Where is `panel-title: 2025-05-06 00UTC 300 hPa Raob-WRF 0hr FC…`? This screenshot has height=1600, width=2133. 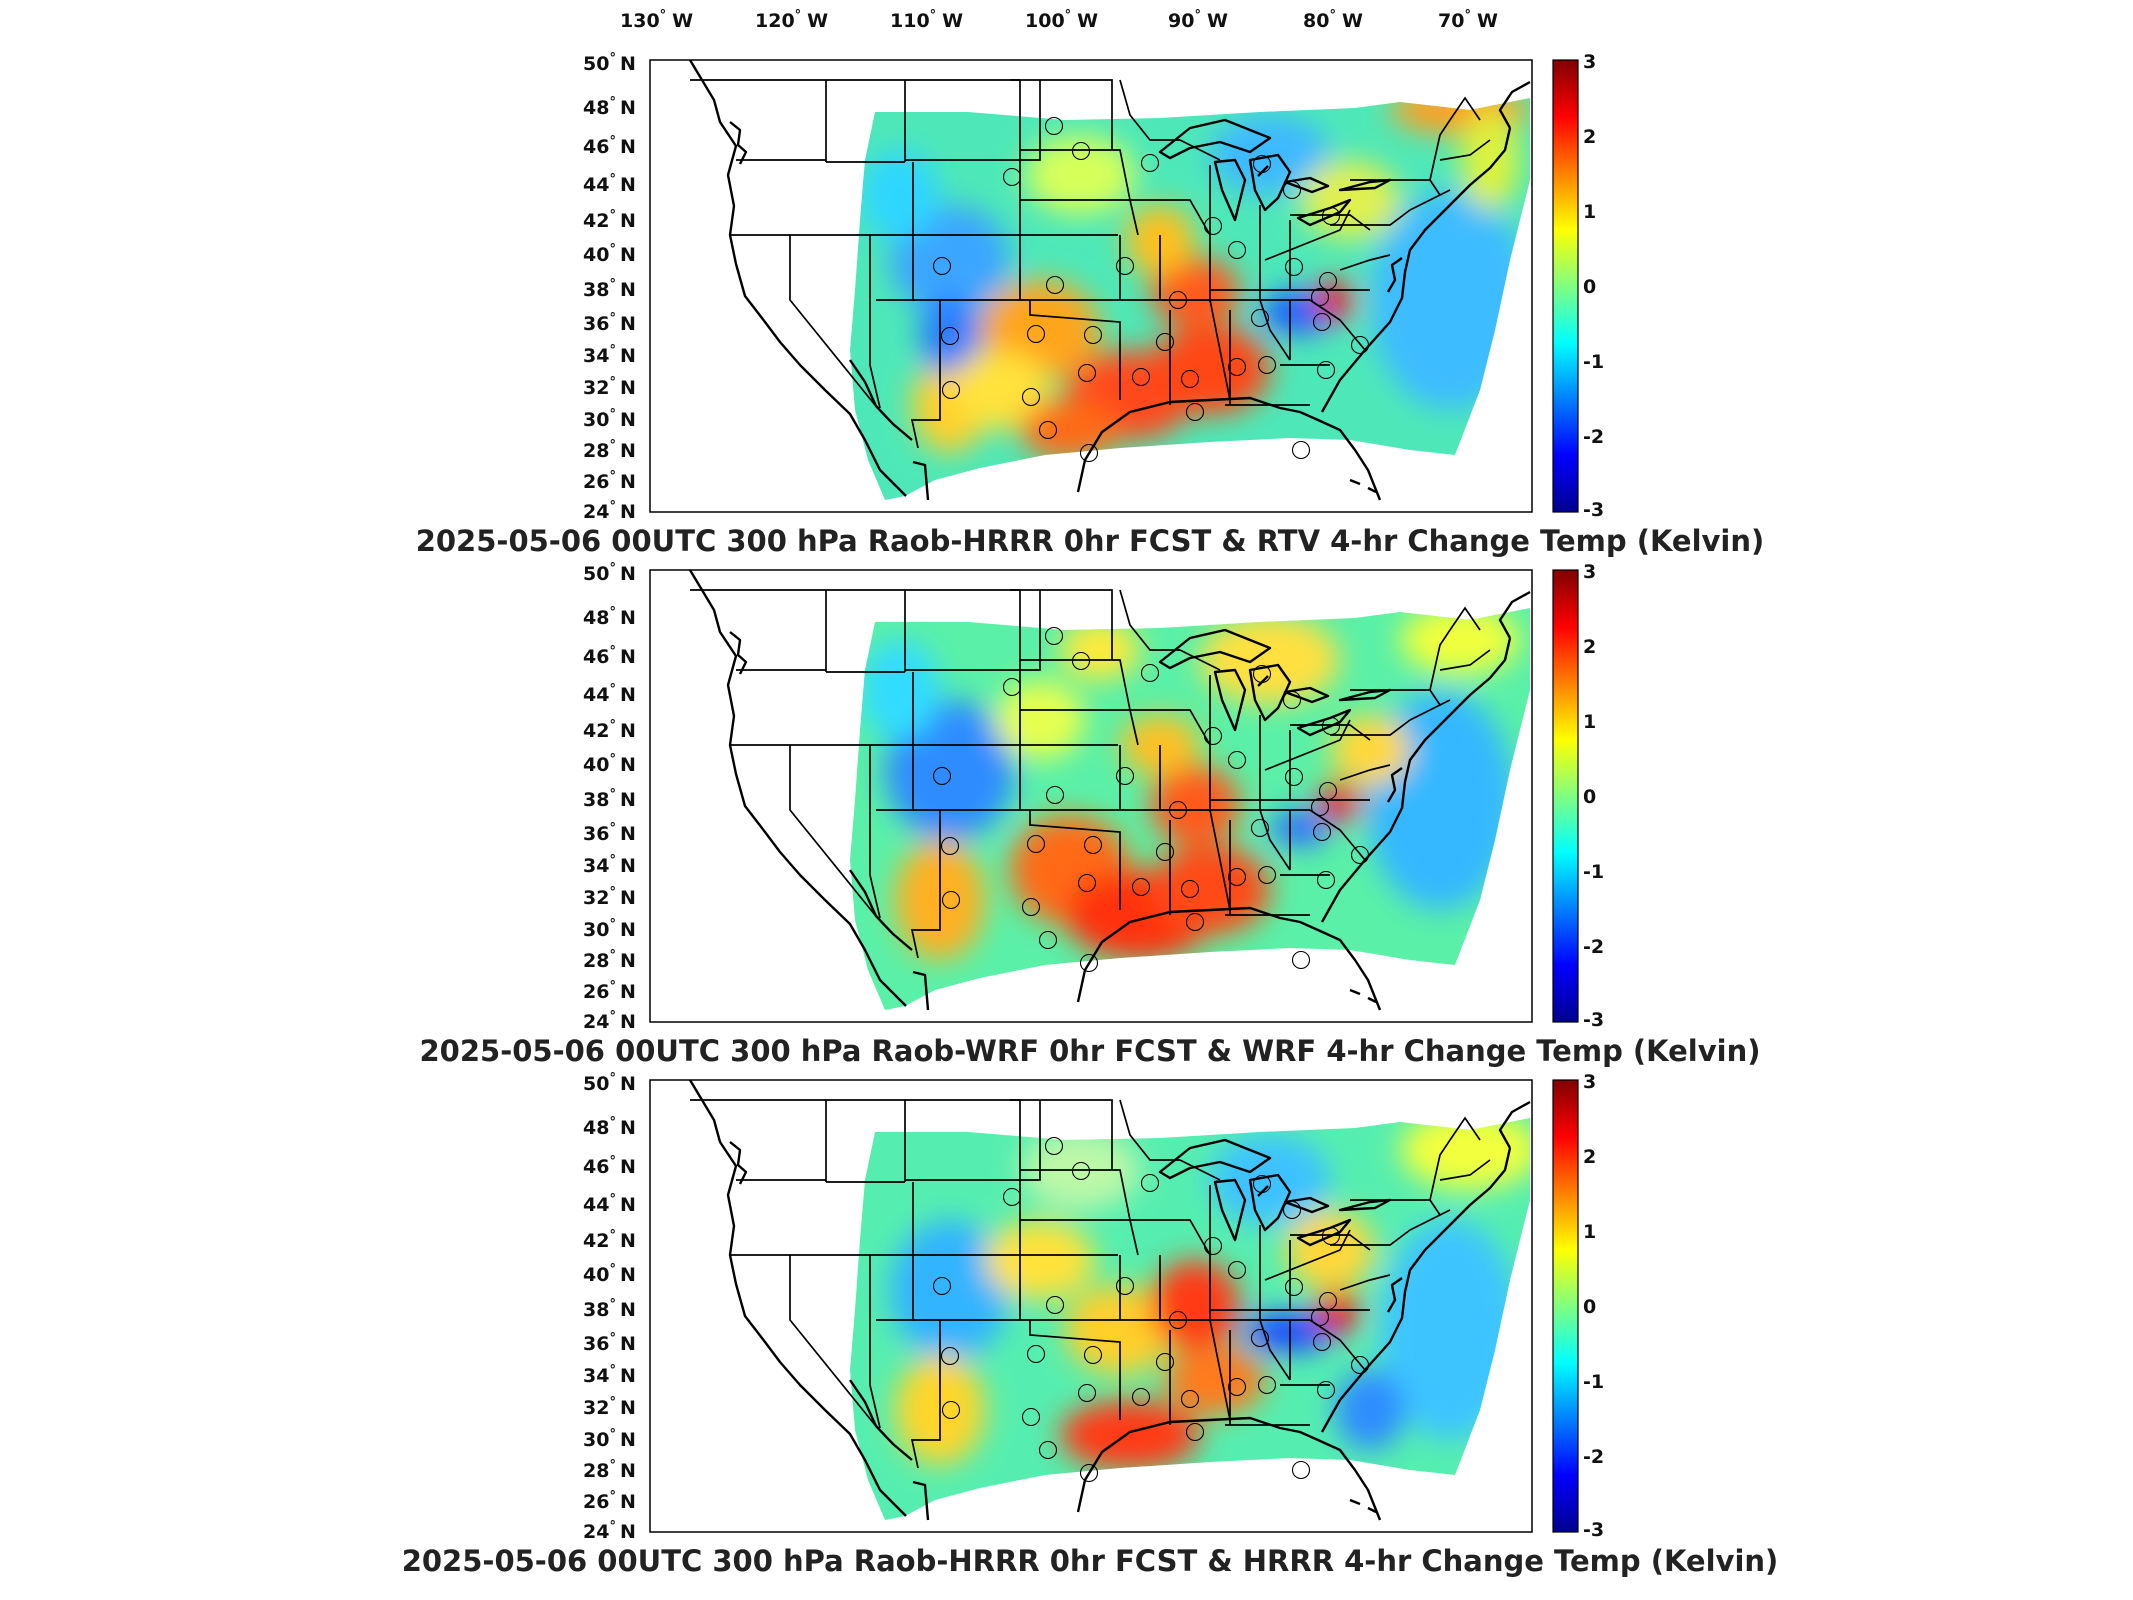 panel-title: 2025-05-06 00UTC 300 hPa Raob-WRF 0hr FC… is located at coordinates (1089, 1051).